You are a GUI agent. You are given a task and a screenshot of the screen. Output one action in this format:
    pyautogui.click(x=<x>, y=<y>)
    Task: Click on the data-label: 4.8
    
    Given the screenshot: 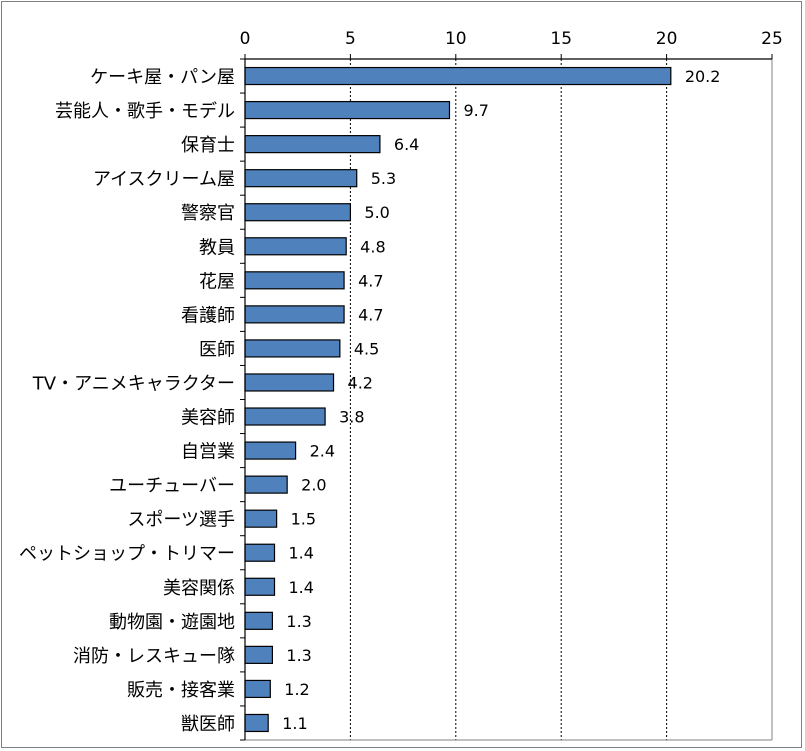 What is the action you would take?
    pyautogui.click(x=372, y=246)
    